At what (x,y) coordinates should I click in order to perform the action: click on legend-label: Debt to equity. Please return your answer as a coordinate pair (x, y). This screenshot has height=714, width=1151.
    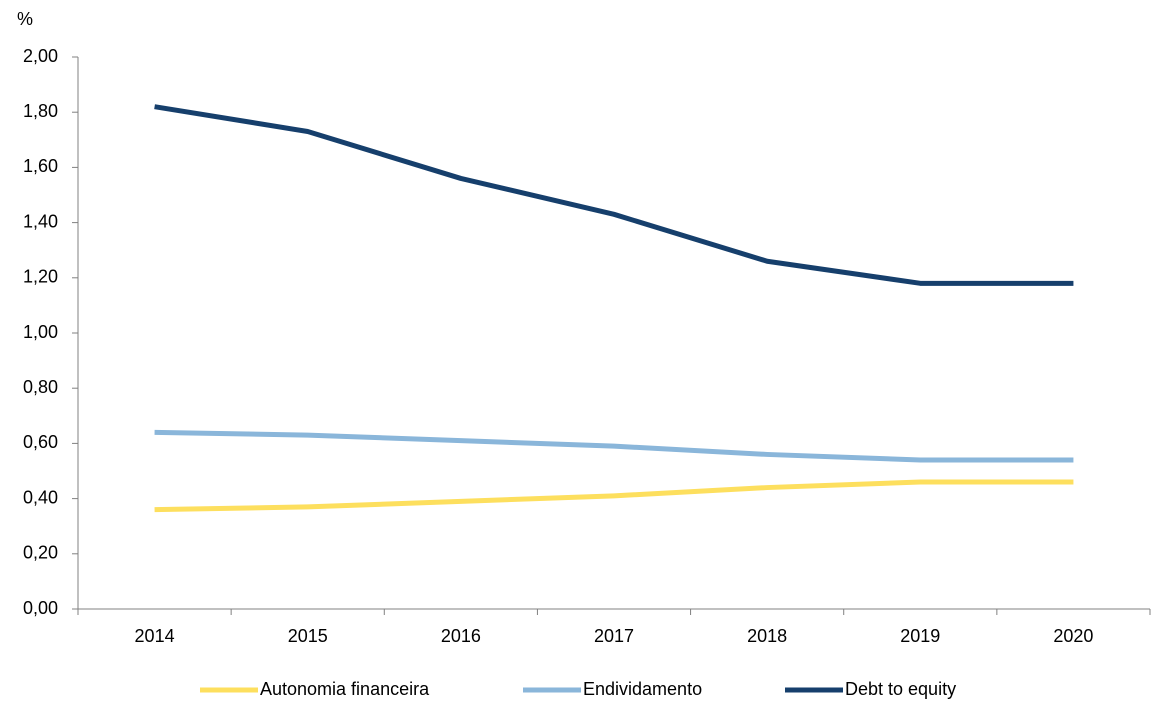
    Looking at the image, I should click on (900, 689).